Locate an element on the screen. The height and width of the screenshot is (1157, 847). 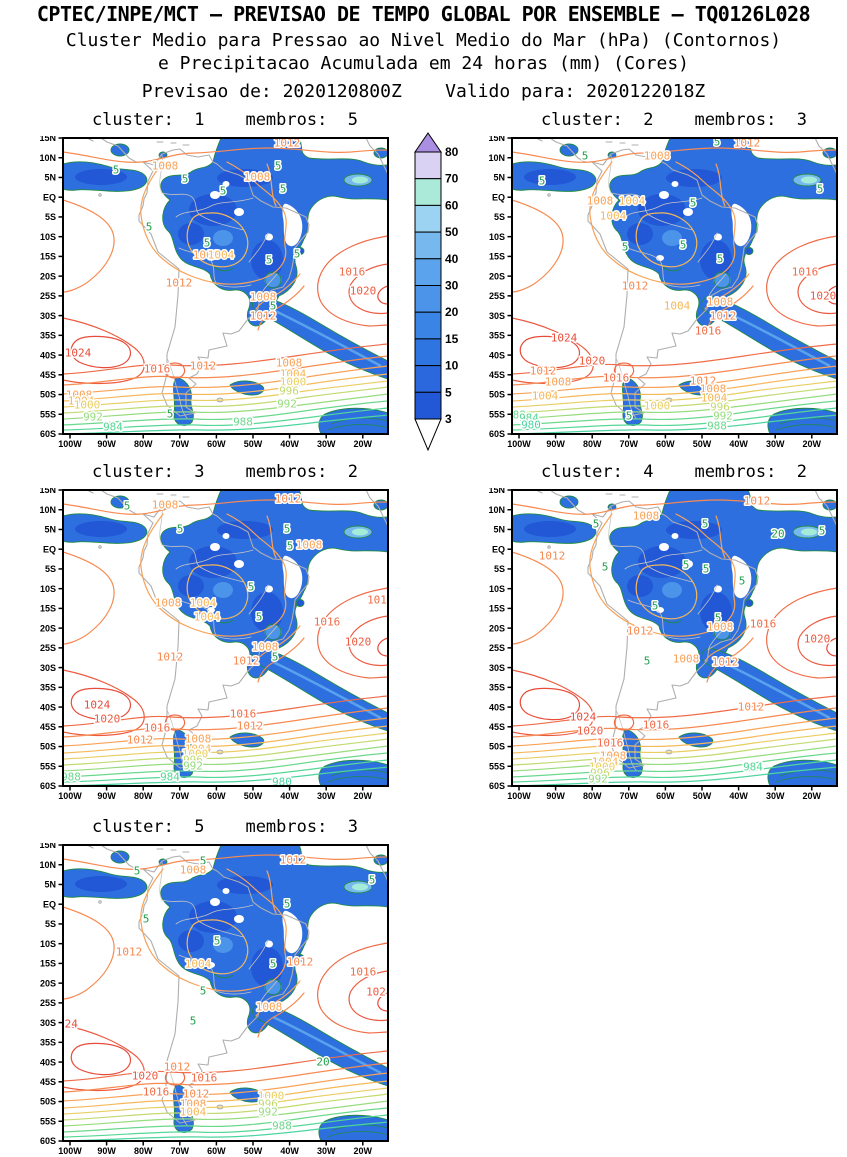
svg-text: 988 is located at coordinates (243, 422).